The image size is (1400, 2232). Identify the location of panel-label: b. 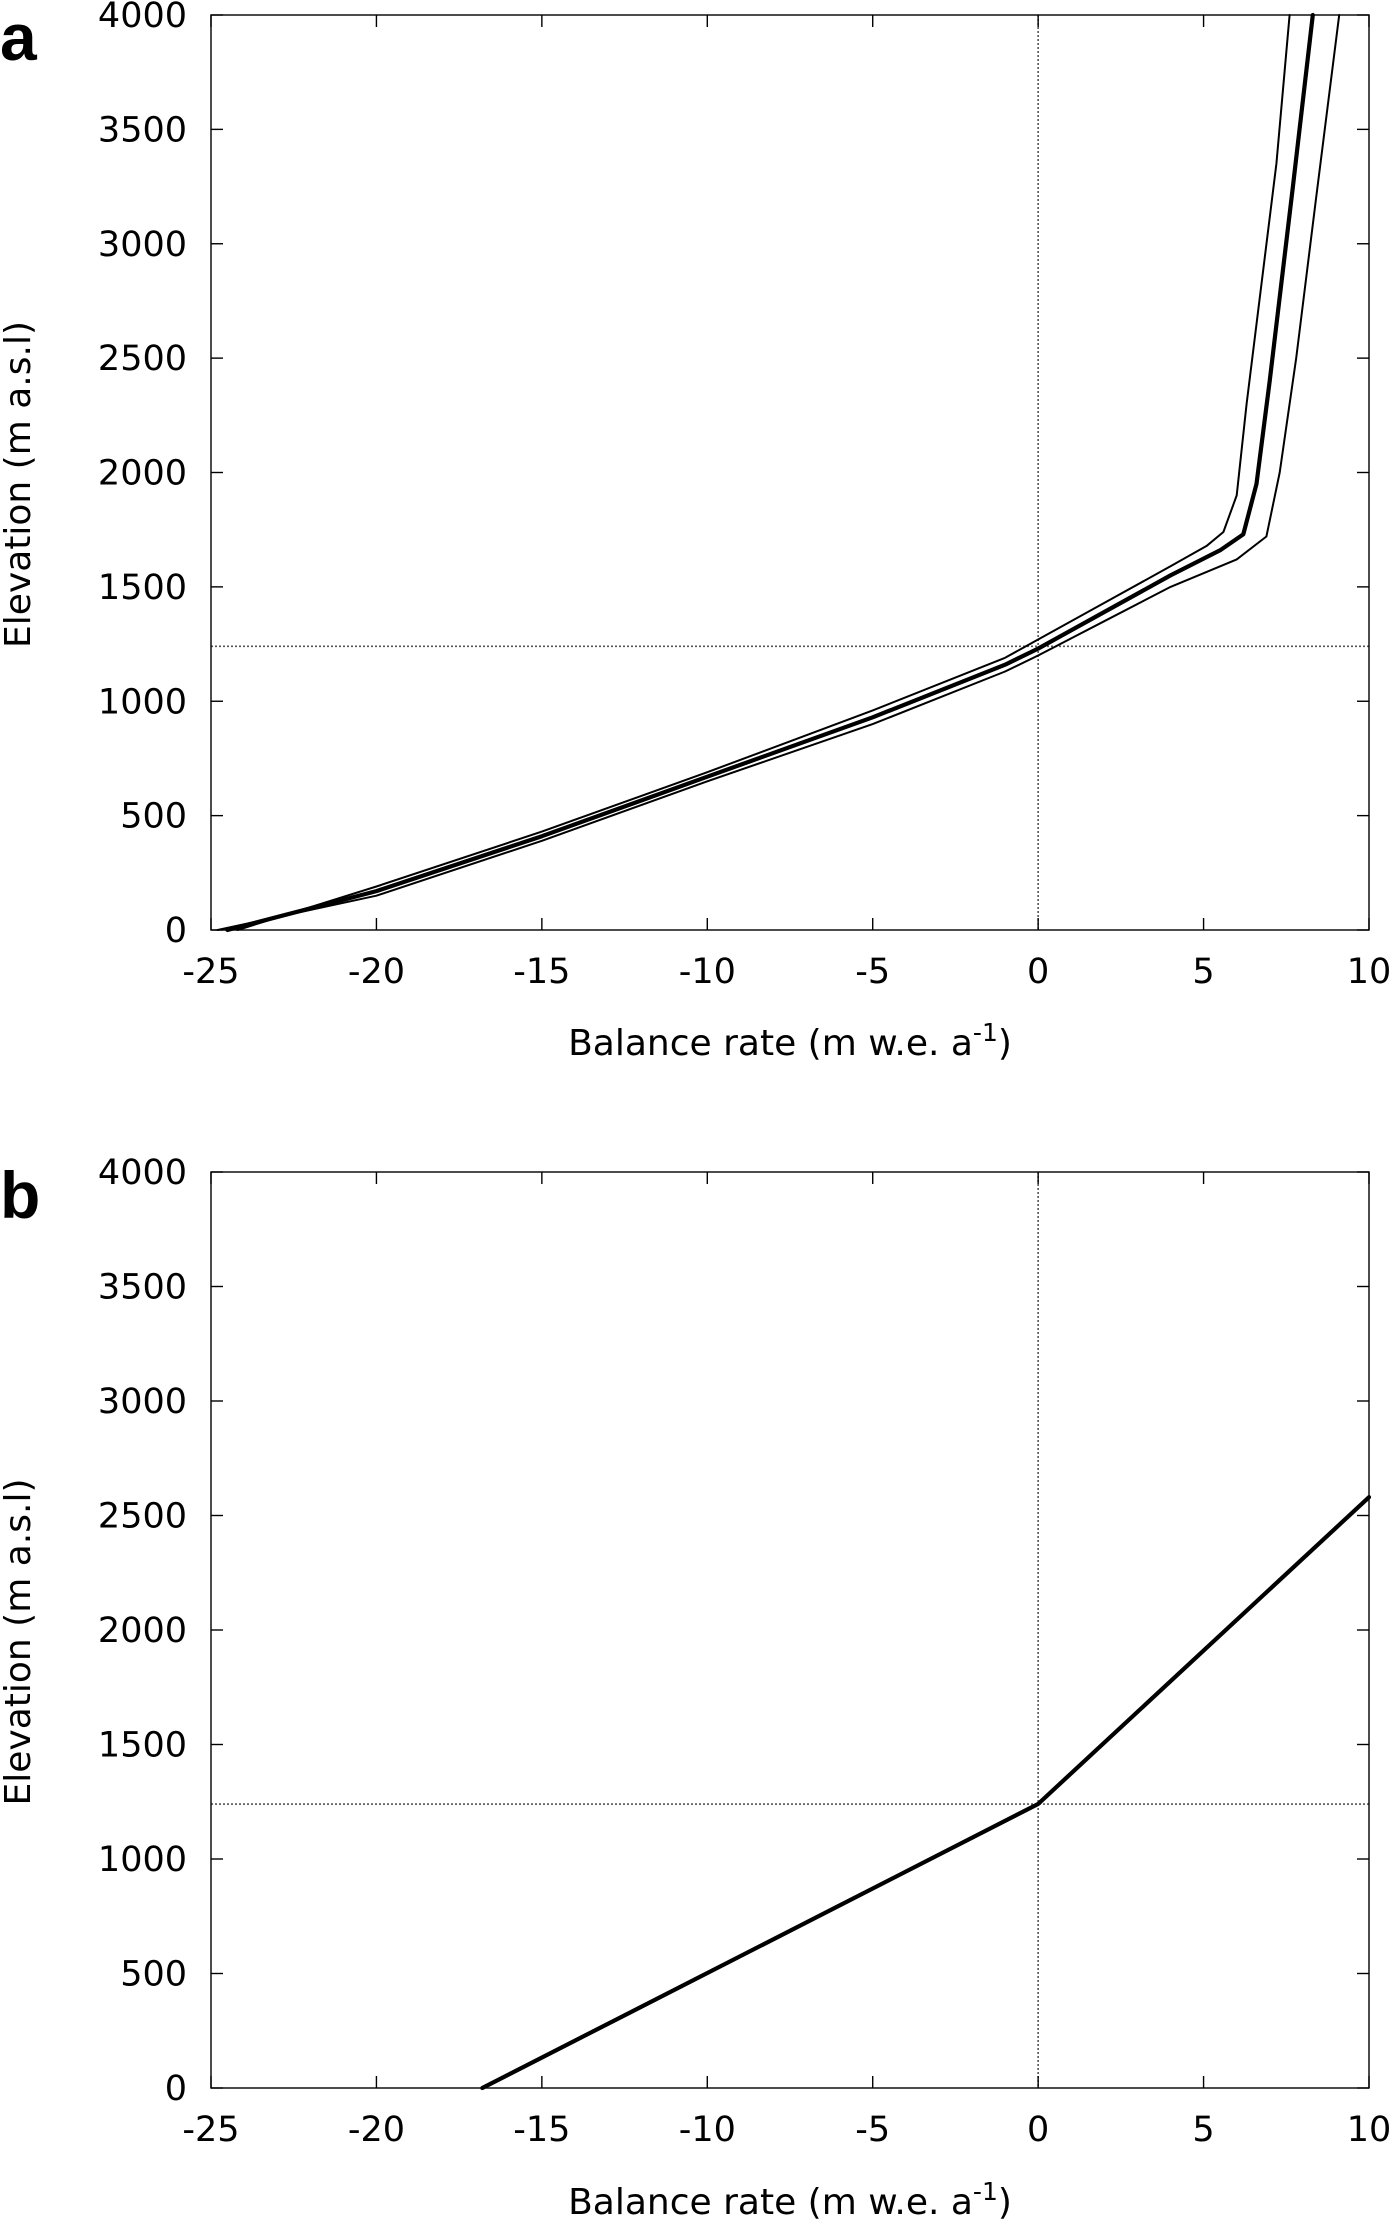
(20, 1195).